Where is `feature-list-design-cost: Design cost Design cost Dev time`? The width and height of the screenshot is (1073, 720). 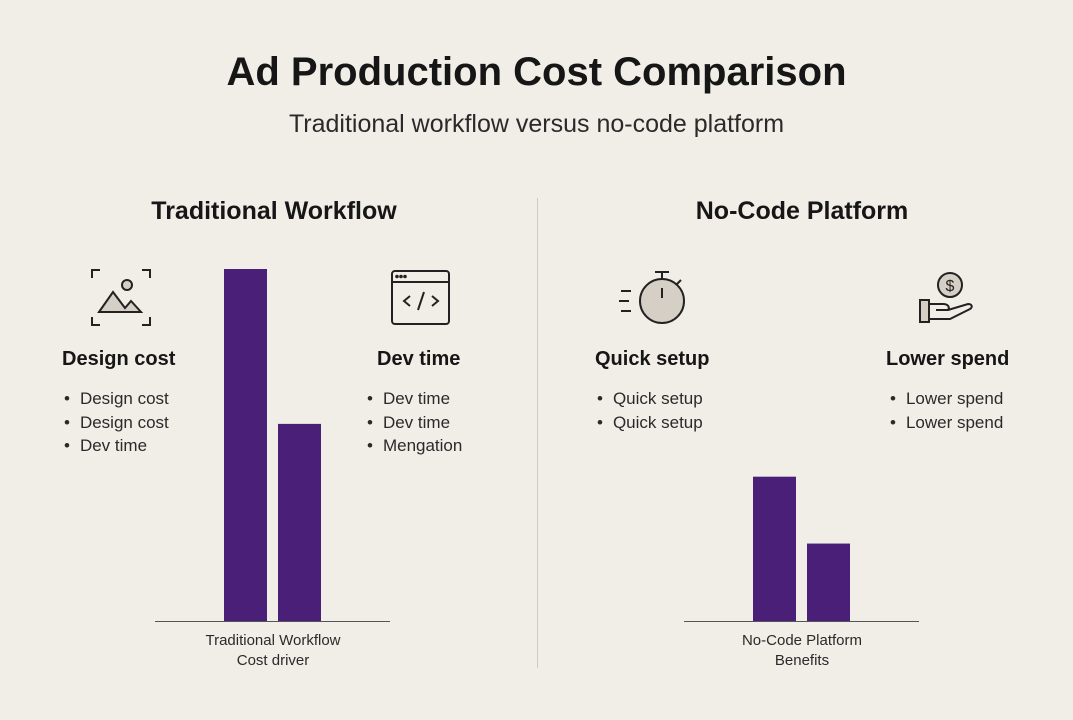 feature-list-design-cost: Design cost Design cost Dev time is located at coordinates (116, 422).